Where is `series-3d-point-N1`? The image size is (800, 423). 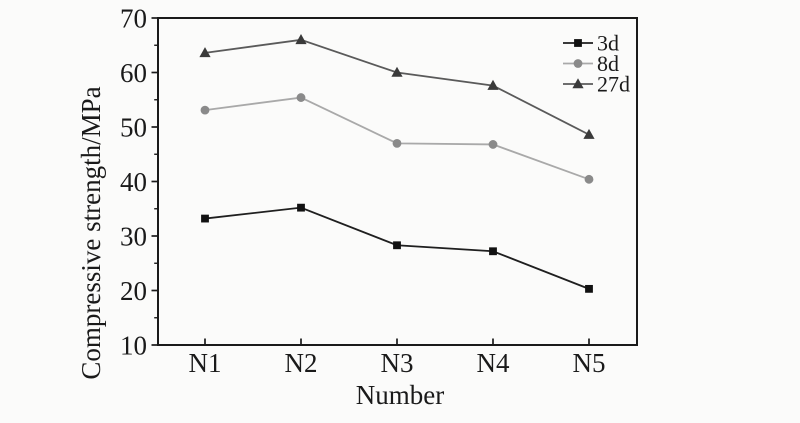 series-3d-point-N1 is located at coordinates (205, 218).